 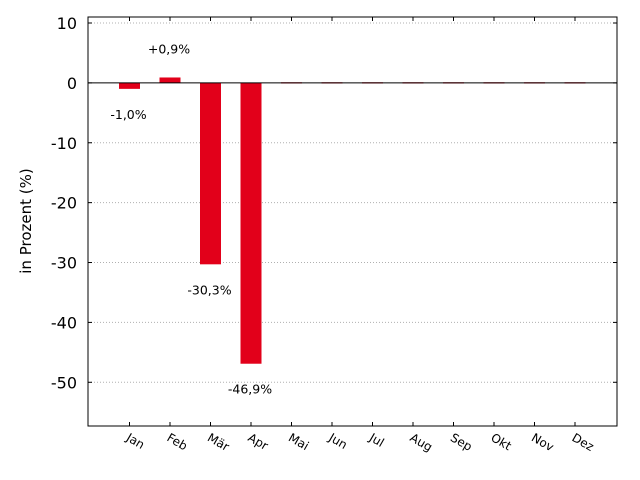 I want to click on y-tick-label: 0, so click(x=72, y=83).